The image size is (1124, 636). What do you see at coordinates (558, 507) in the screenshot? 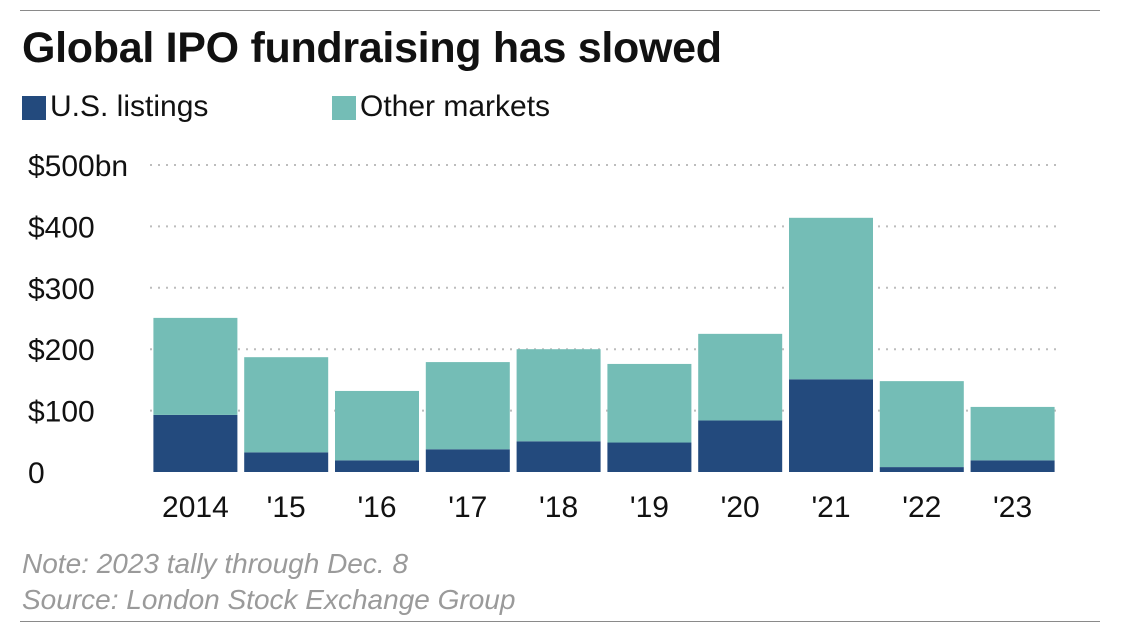
I see `x-tick-label: '18` at bounding box center [558, 507].